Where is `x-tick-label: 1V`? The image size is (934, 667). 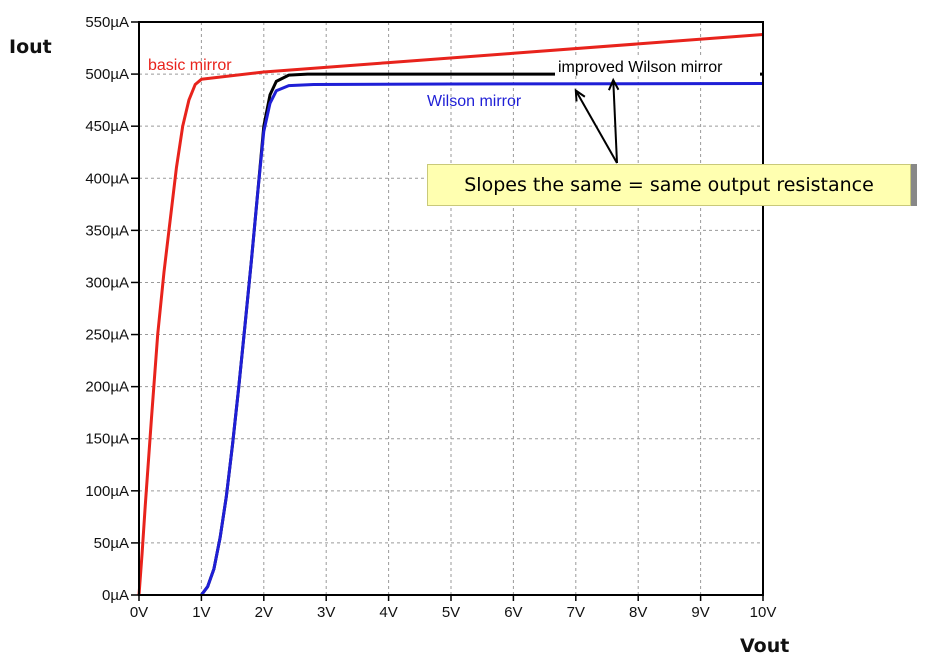 x-tick-label: 1V is located at coordinates (201, 612).